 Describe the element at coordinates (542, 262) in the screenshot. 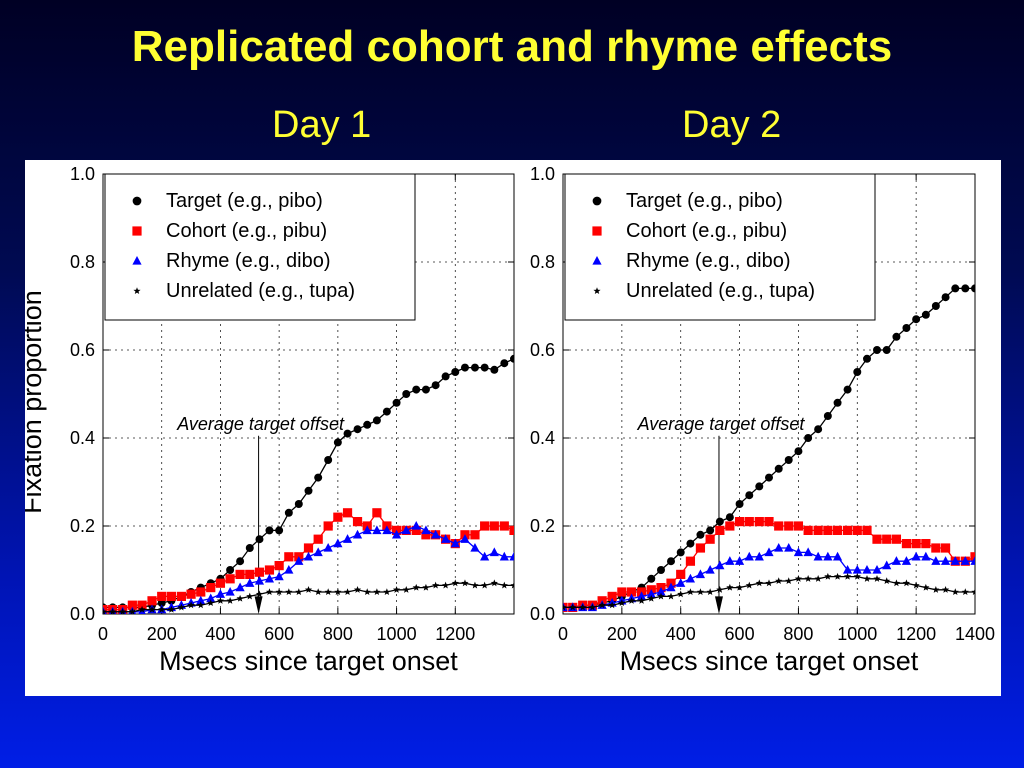

I see `y-tick-label: 0.8` at that location.